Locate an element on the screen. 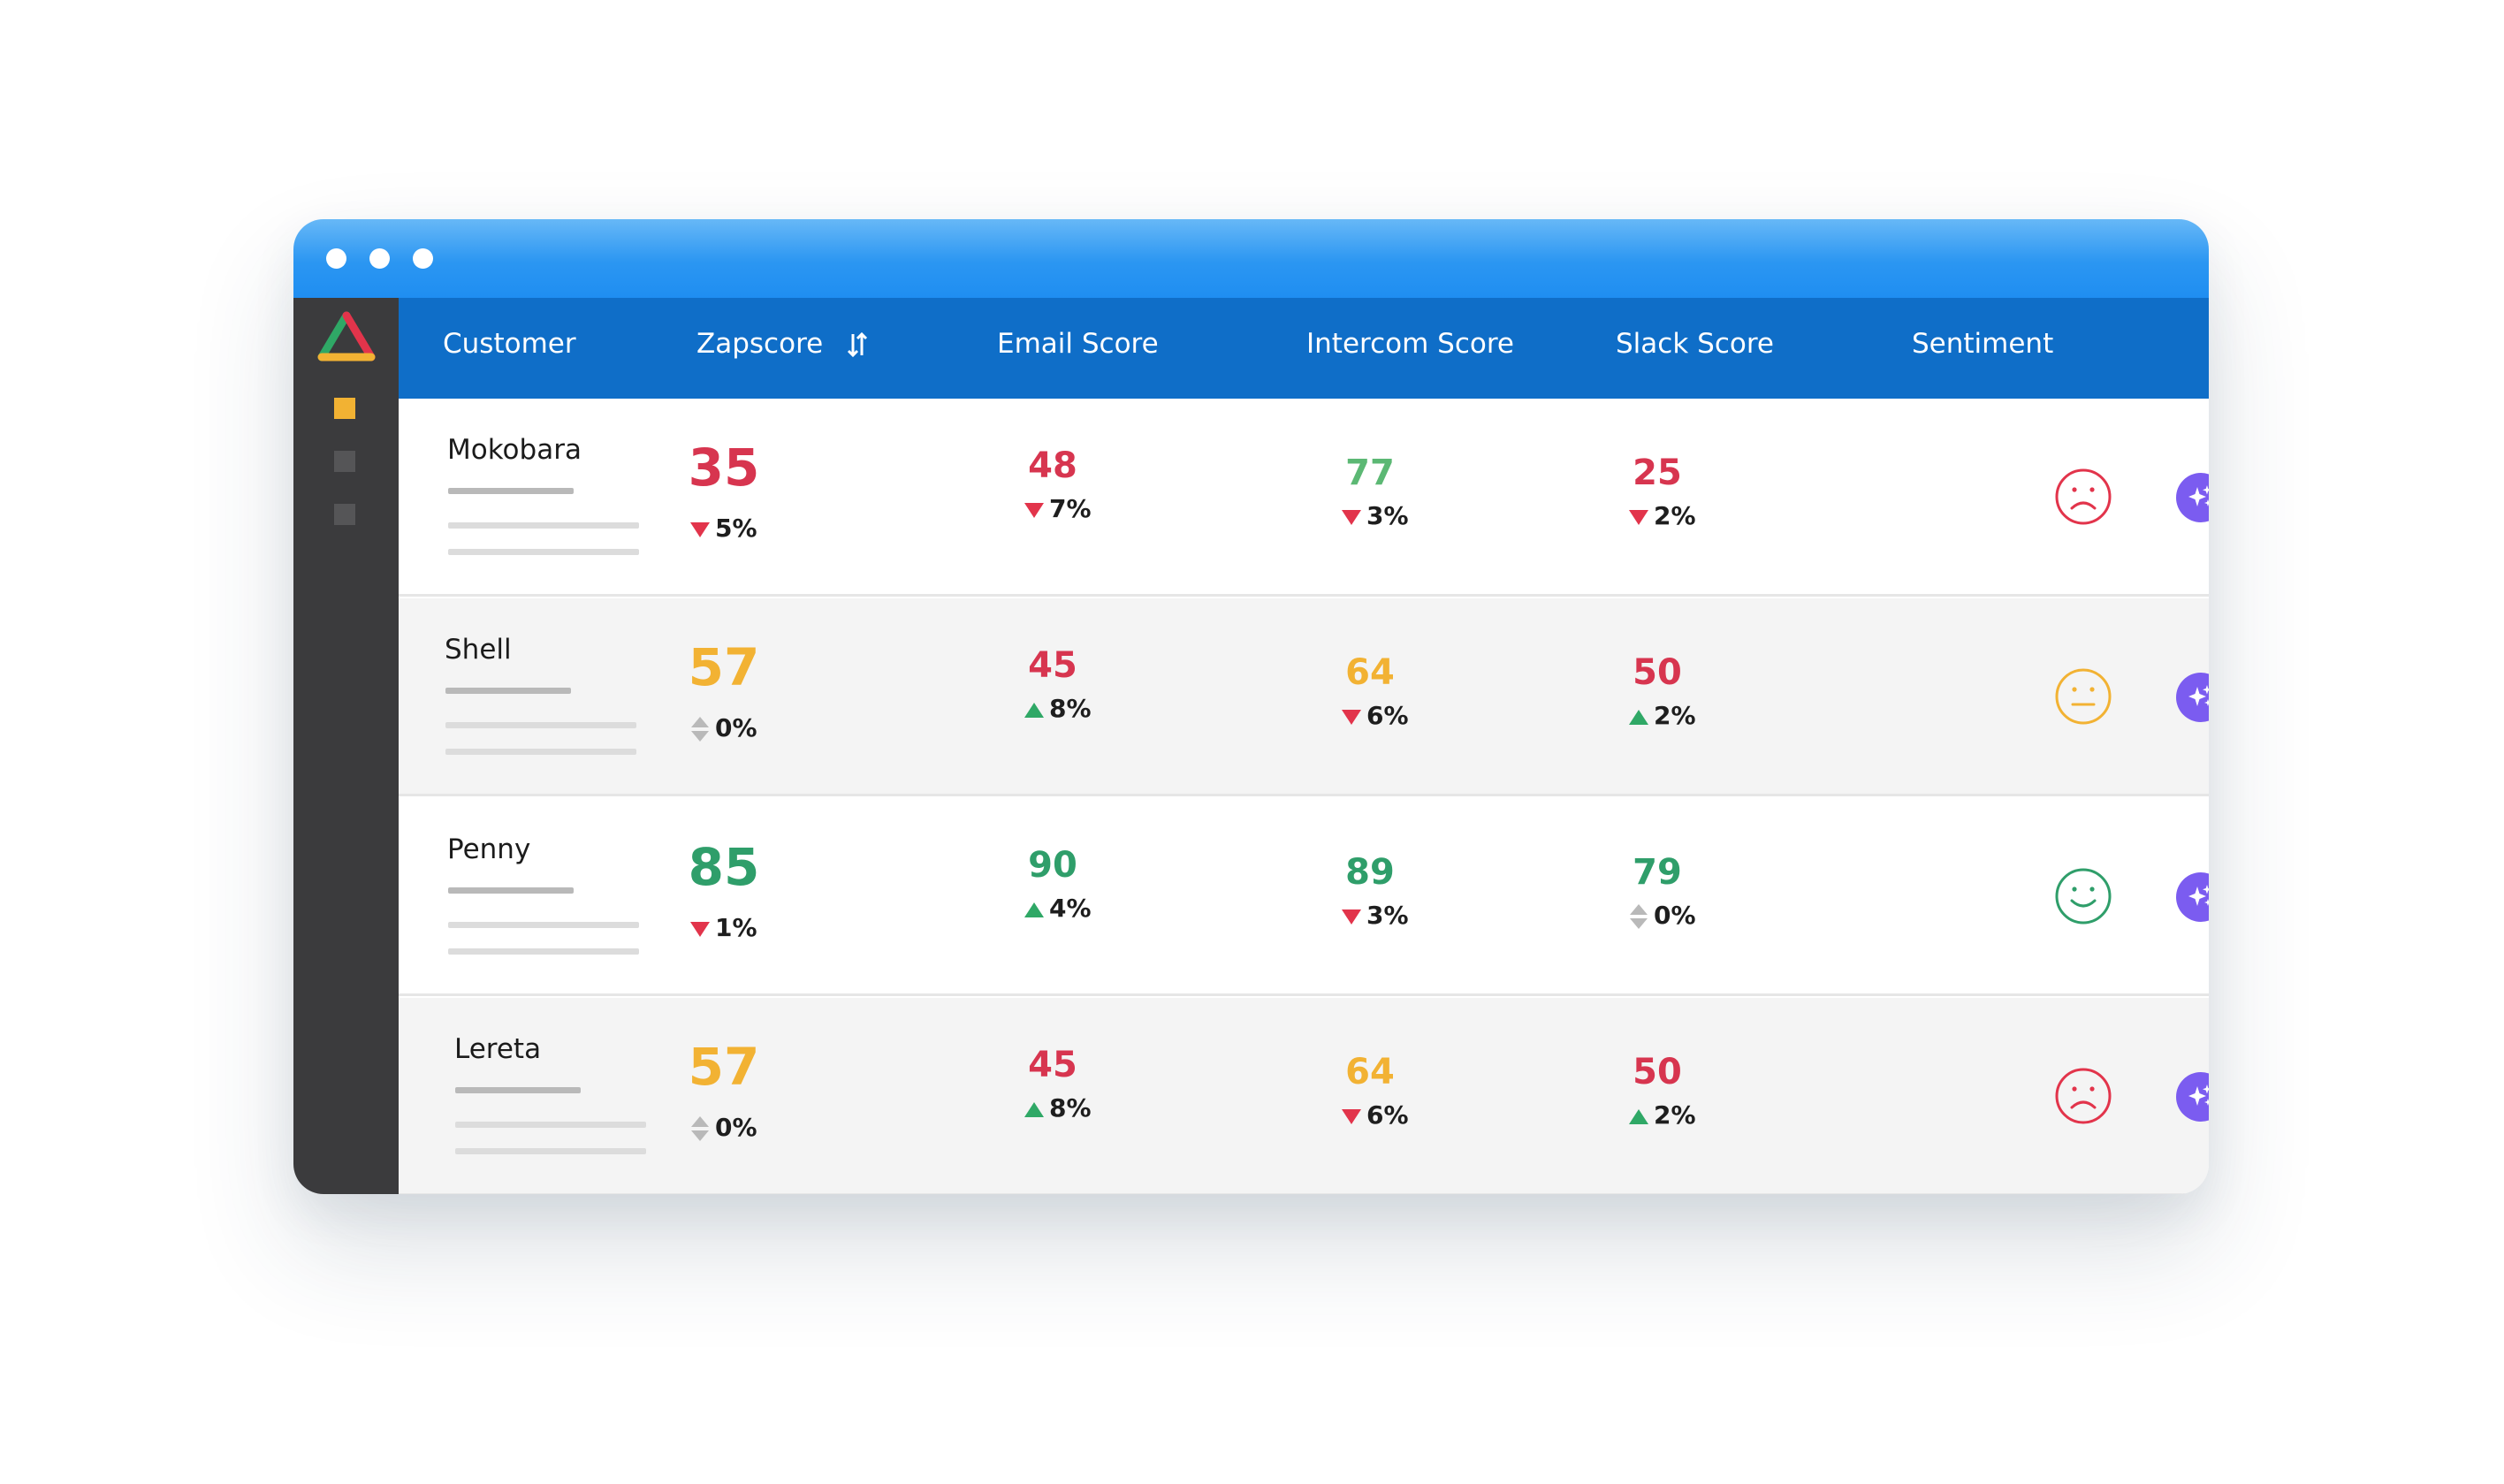  happy-face-icon is located at coordinates (2084, 896).